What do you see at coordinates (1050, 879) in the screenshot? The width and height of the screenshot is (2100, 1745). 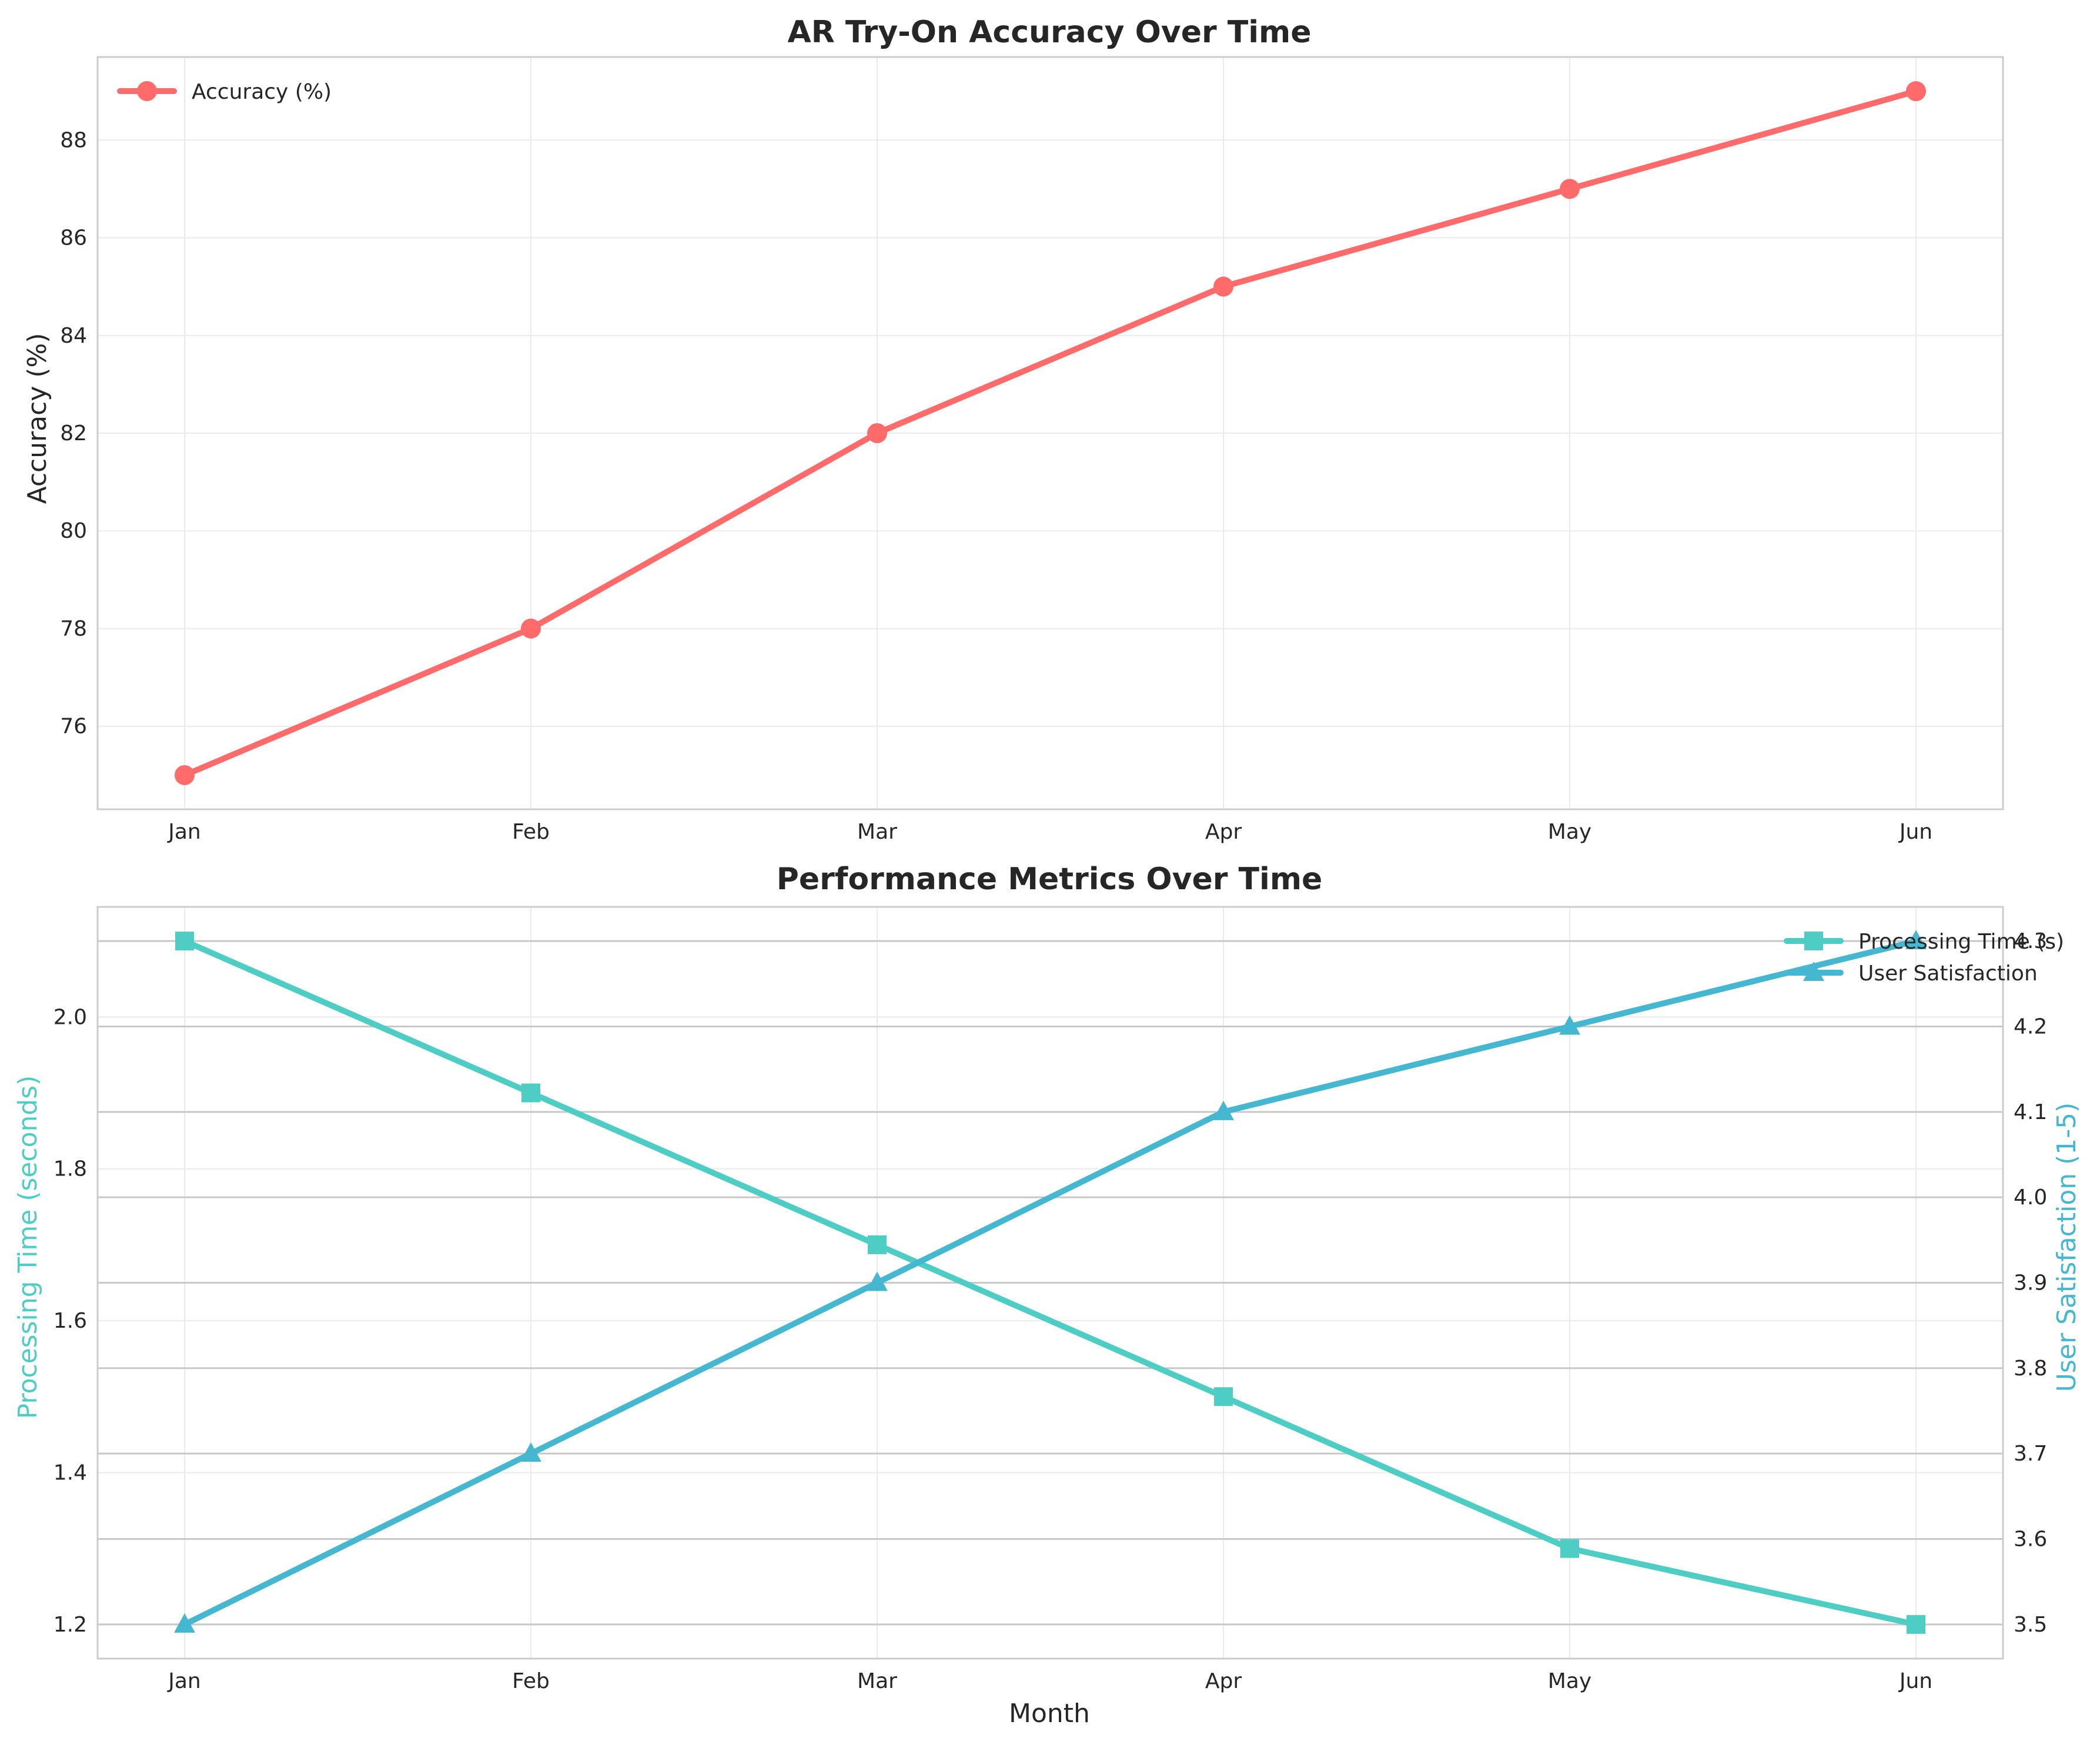 I see `chart-title: Performance Metrics Over Time` at bounding box center [1050, 879].